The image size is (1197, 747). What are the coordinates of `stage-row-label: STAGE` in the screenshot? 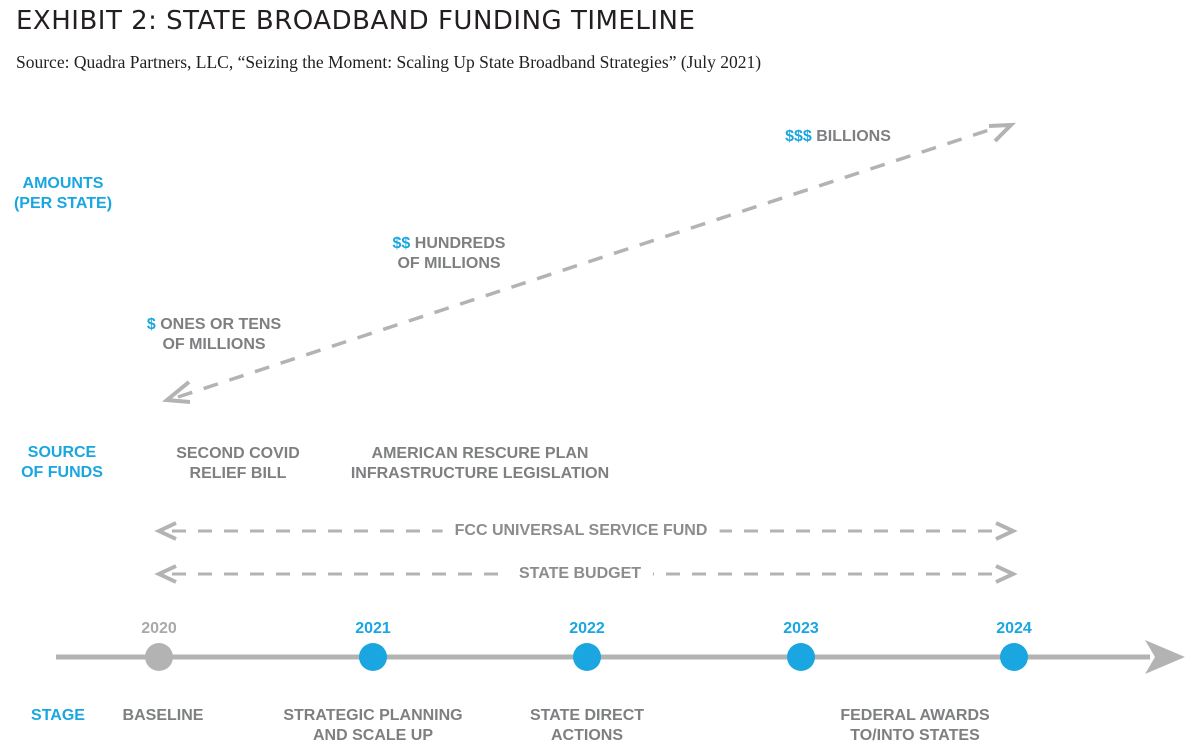 It's located at (58, 715).